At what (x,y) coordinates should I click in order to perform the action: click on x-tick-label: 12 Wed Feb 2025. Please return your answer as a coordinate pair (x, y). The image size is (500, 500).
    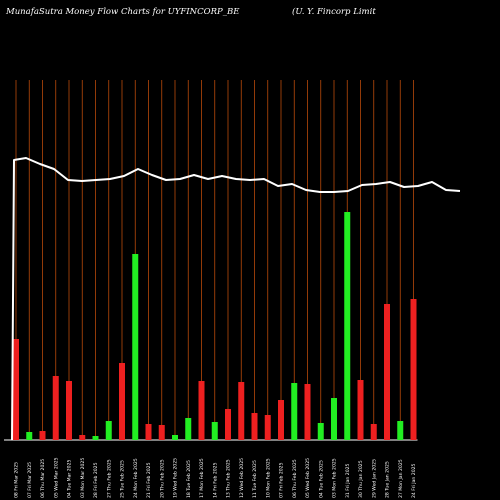
    Looking at the image, I should click on (242, 478).